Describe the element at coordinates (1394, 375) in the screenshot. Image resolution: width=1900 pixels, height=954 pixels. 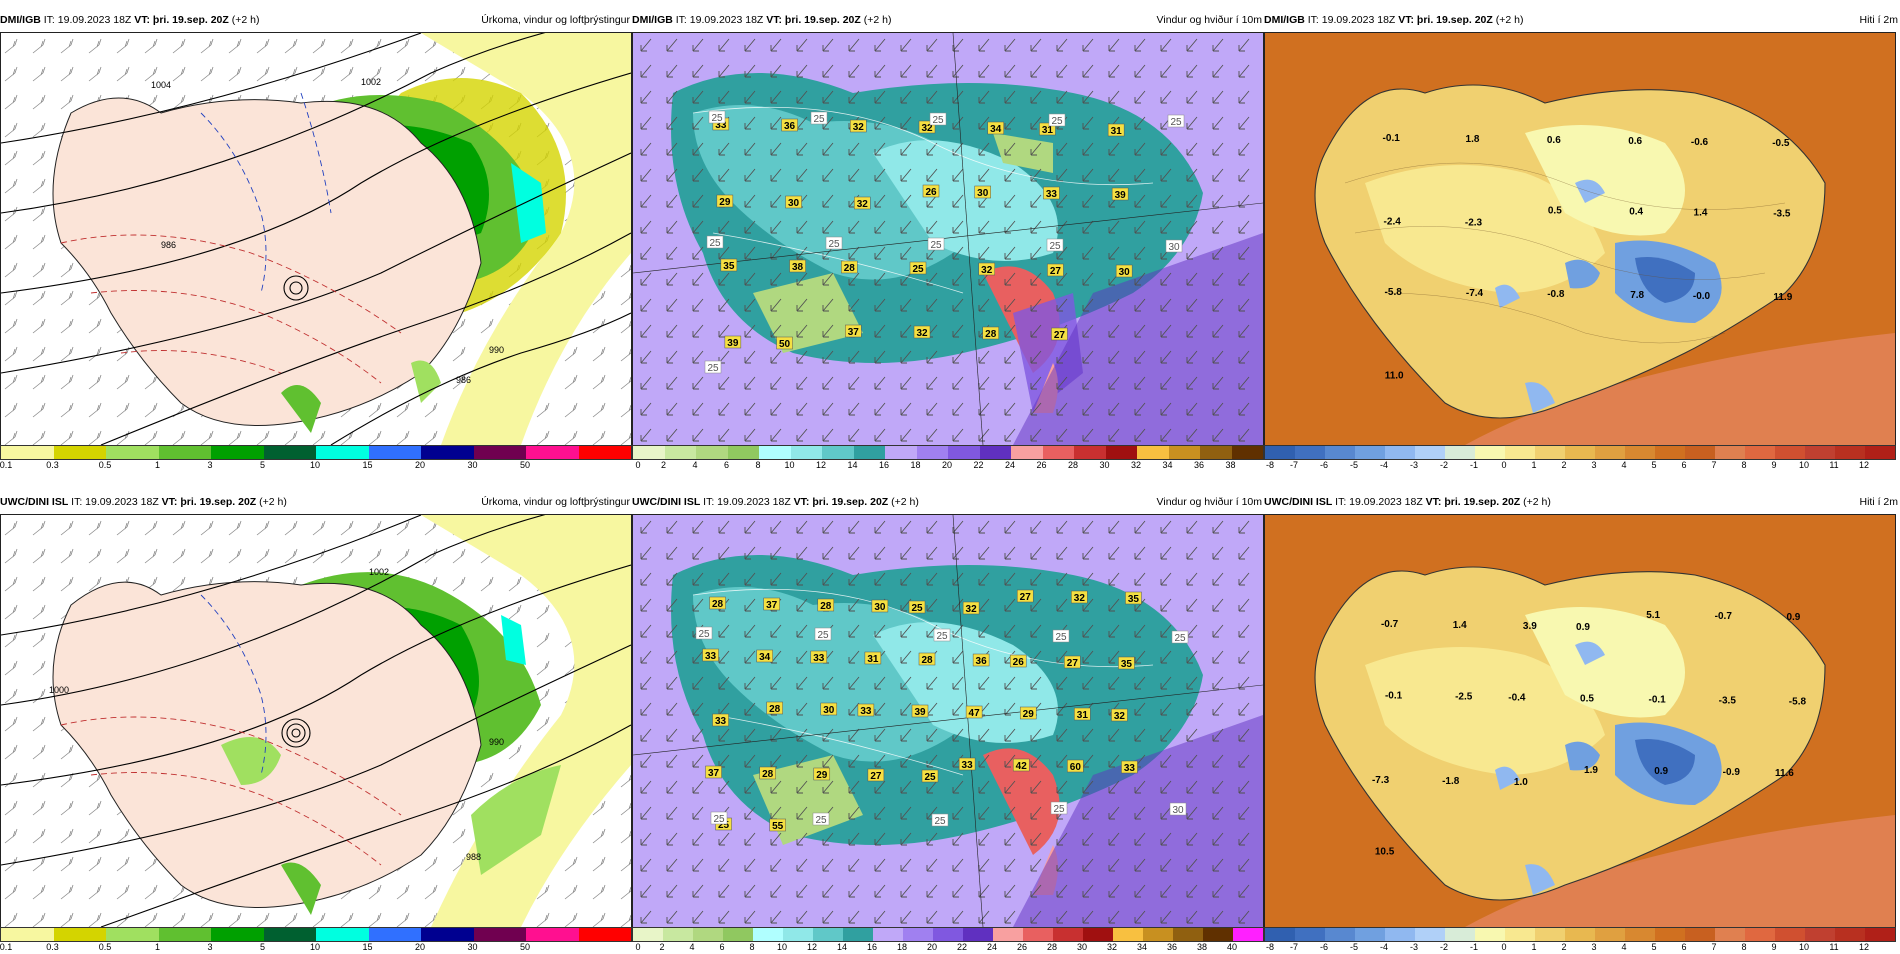
I see `temperature-label: 11.0` at that location.